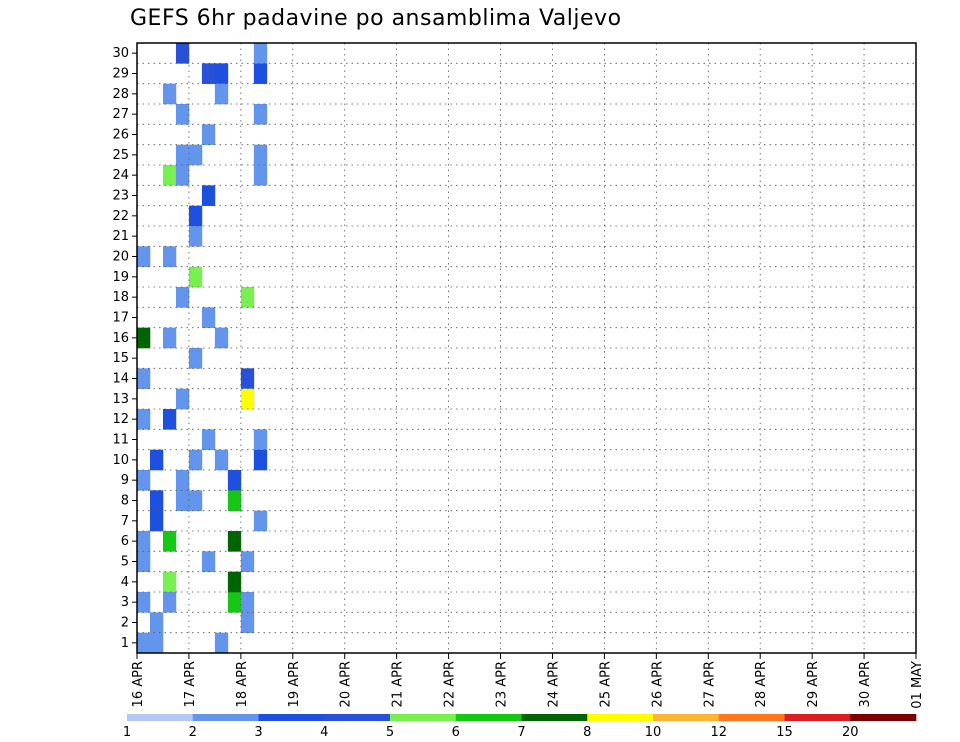 Image resolution: width=960 pixels, height=742 pixels. What do you see at coordinates (120, 277) in the screenshot?
I see `y-tick-label: 19` at bounding box center [120, 277].